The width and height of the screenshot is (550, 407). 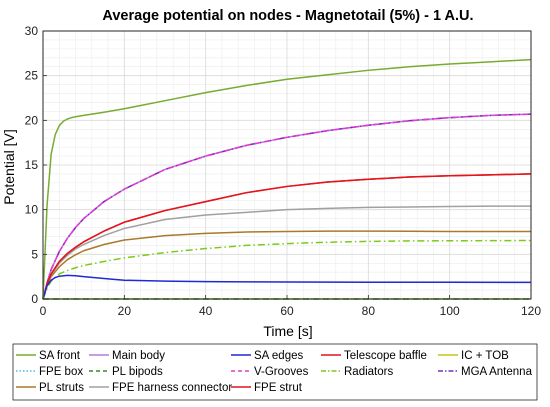 I want to click on x-tick-label: 80, so click(x=369, y=311).